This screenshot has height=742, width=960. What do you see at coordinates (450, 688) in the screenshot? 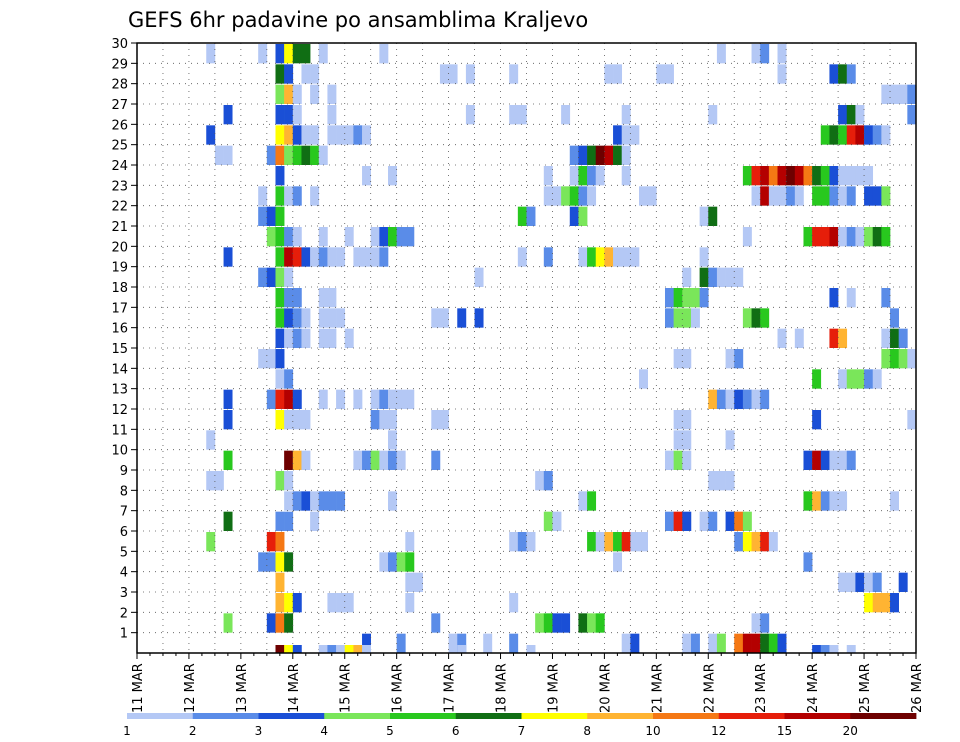
I see `x-tick-label: 17 MAR` at bounding box center [450, 688].